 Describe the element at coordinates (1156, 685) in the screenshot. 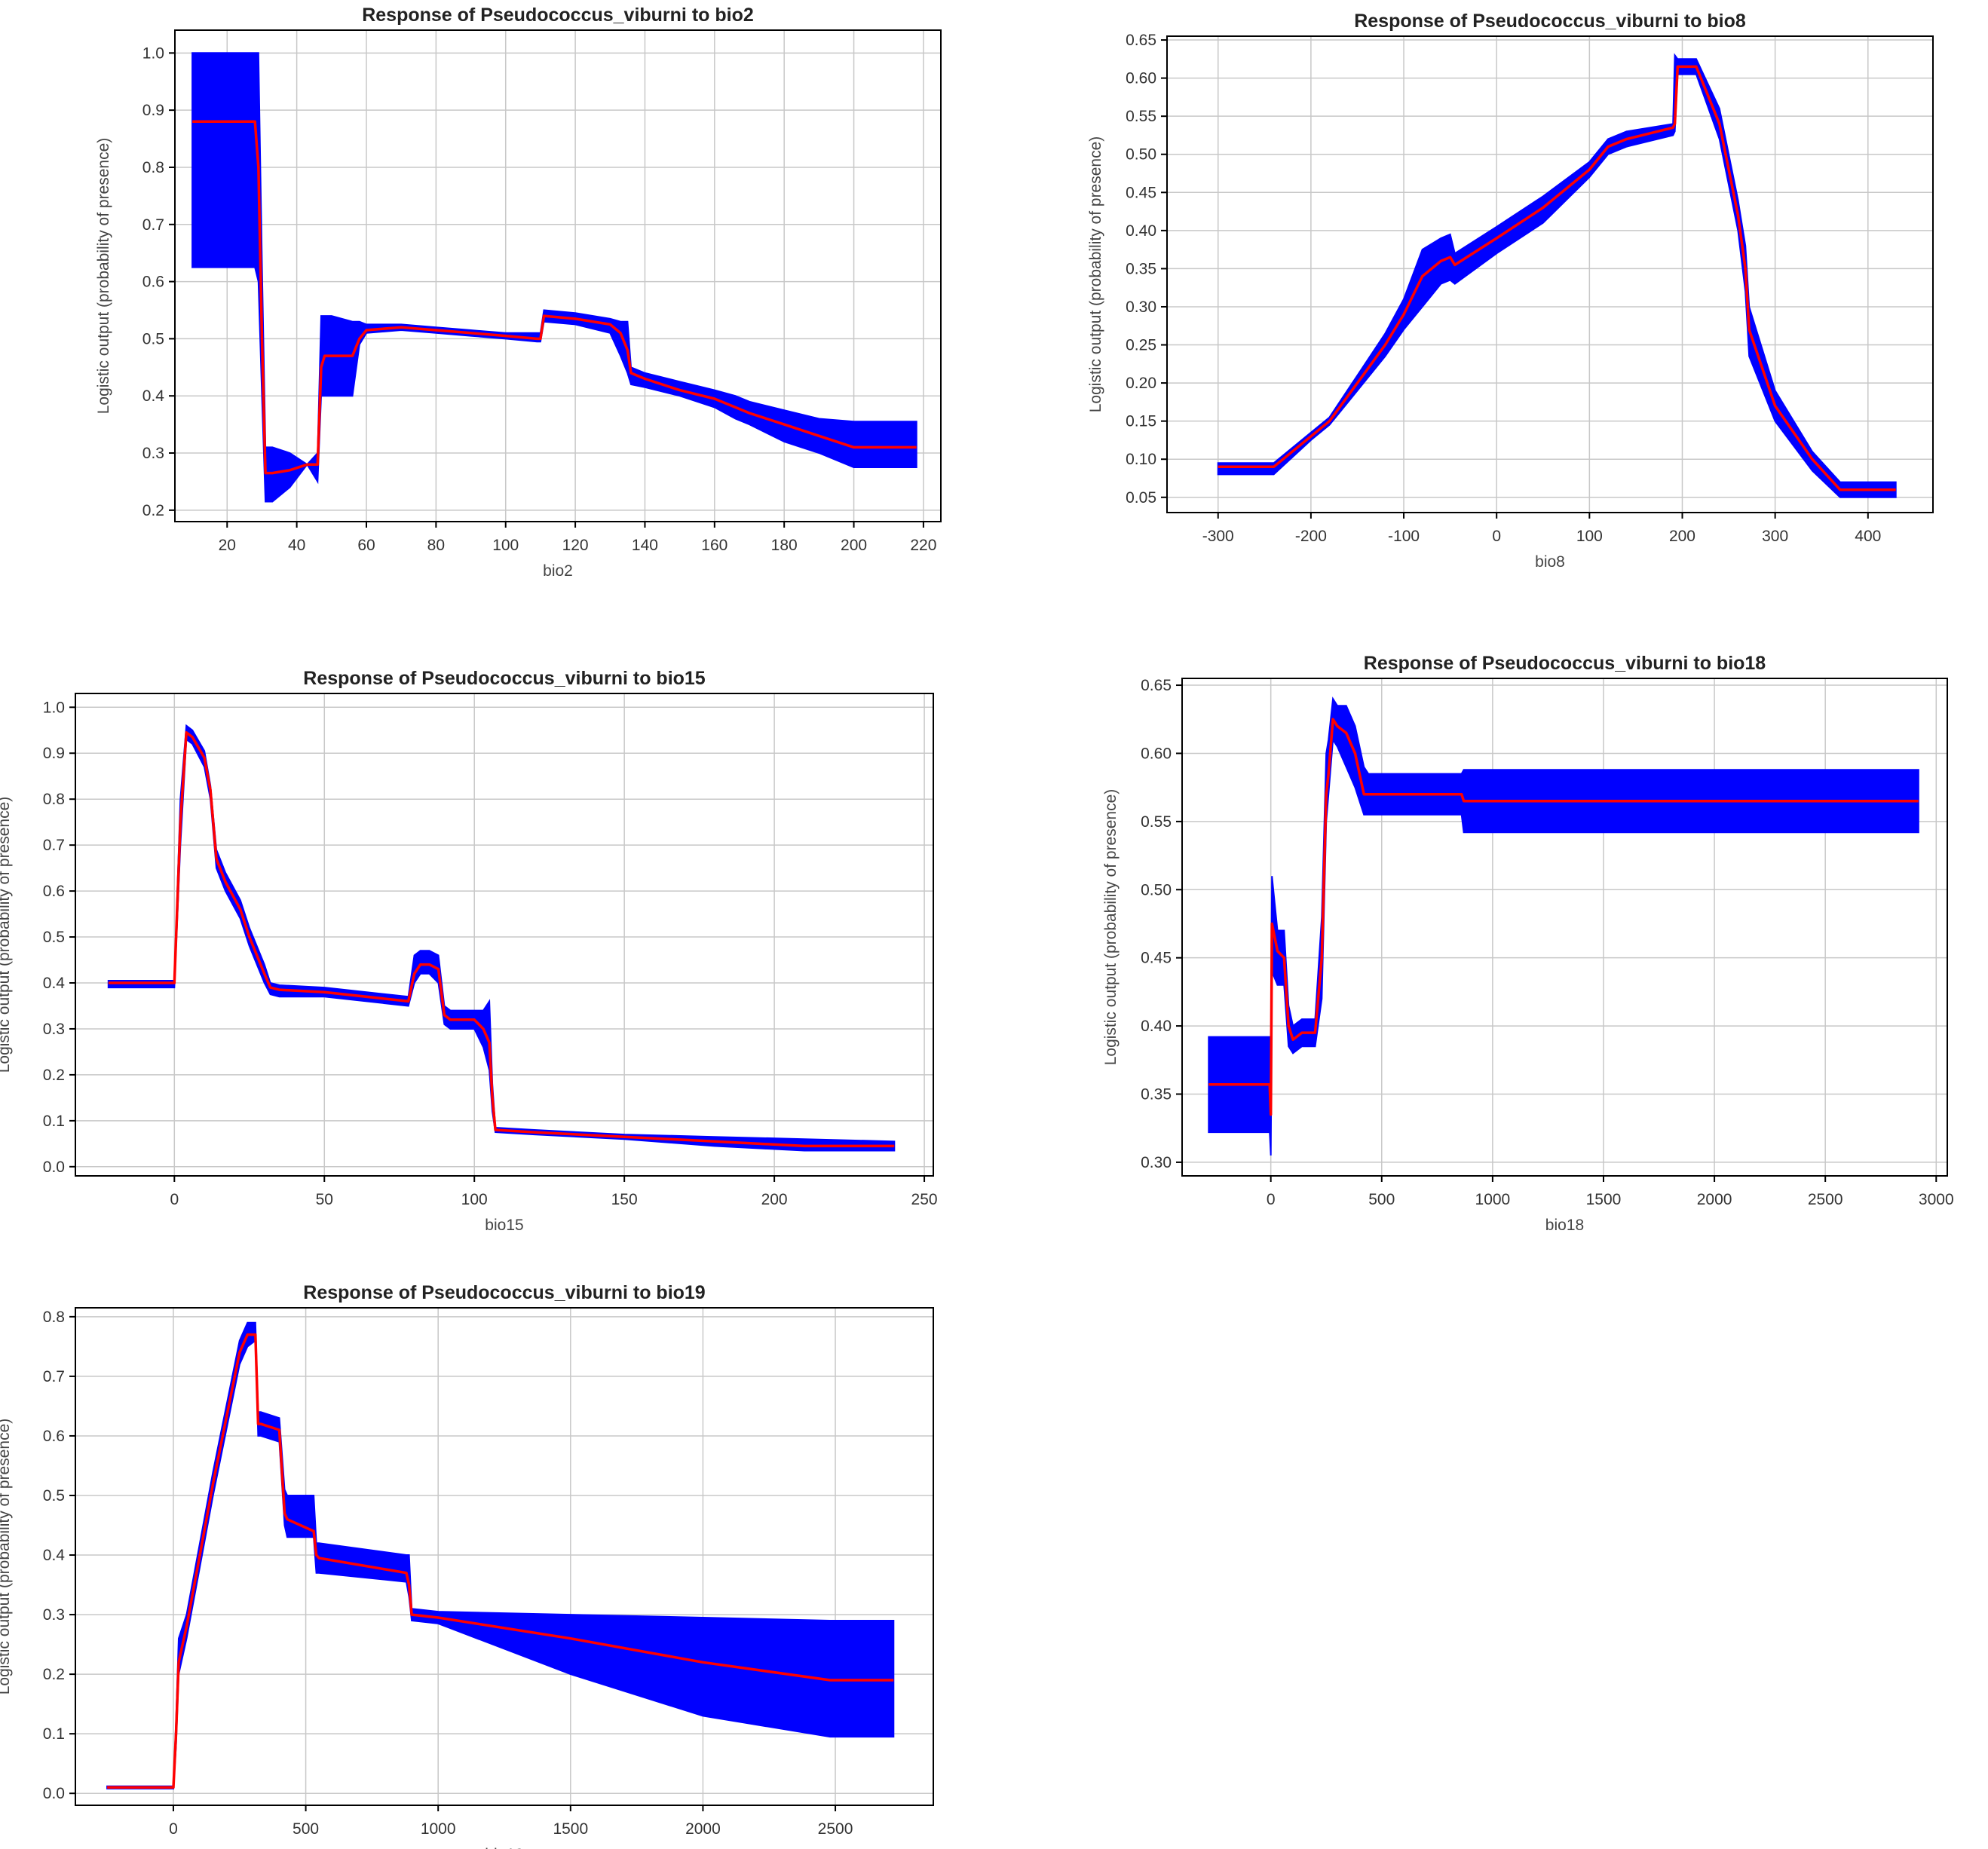

I see `y-tick-label: 0.65` at that location.